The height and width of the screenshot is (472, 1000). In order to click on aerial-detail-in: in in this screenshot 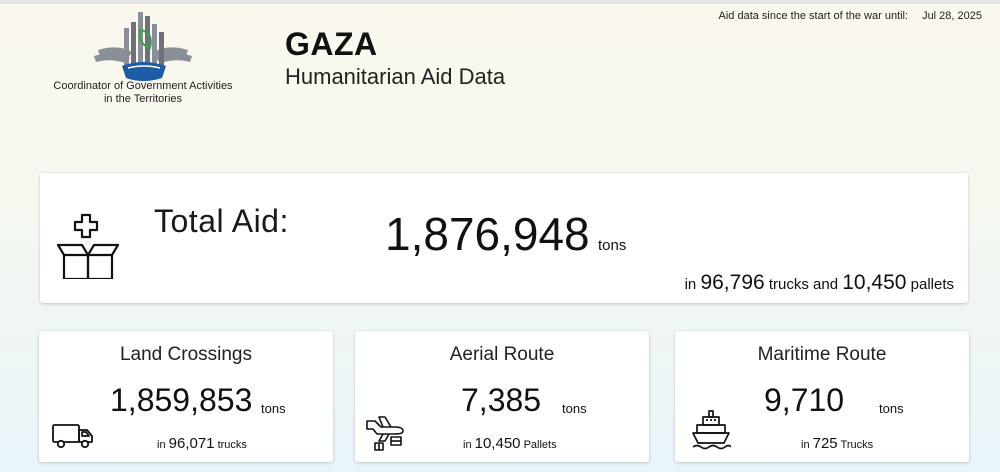, I will do `click(467, 445)`.